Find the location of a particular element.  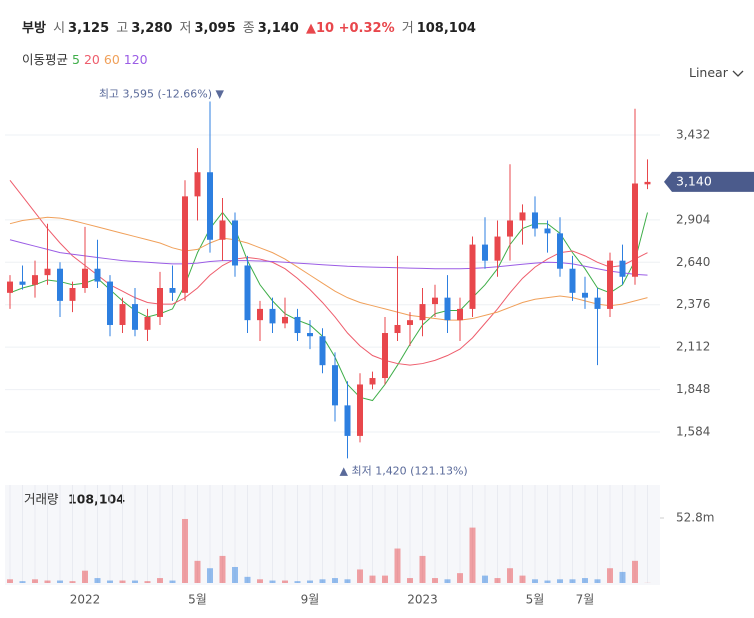

volume-panel is located at coordinates (332, 535).